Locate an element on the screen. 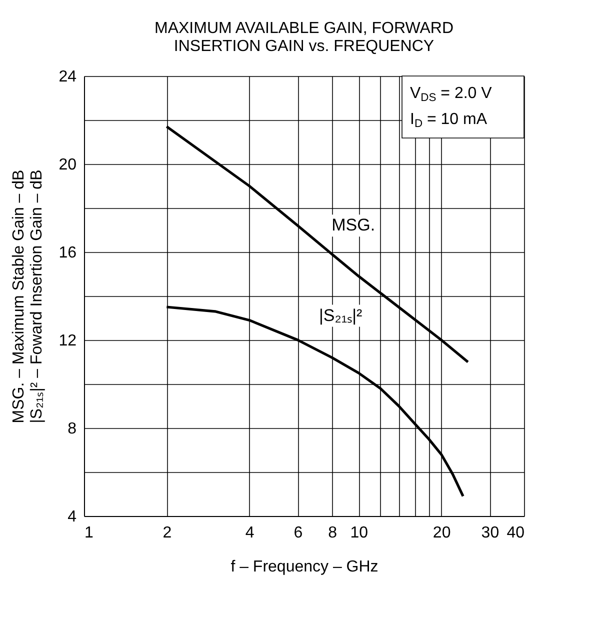 This screenshot has height=620, width=593. x-tick-label: 6 is located at coordinates (298, 533).